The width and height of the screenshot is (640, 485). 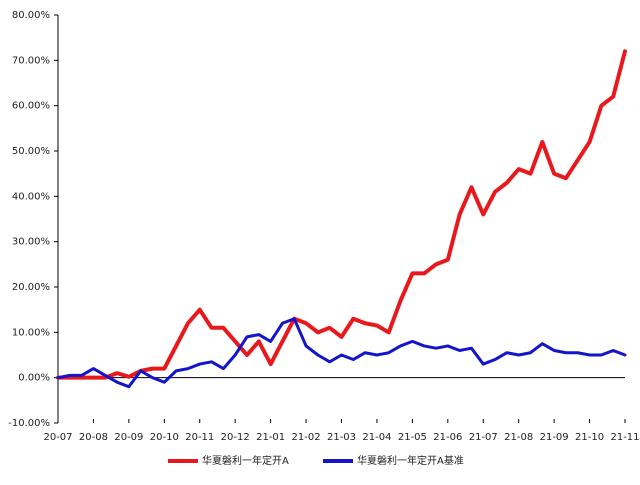 What do you see at coordinates (31, 196) in the screenshot?
I see `y-tick-label: 40.00%` at bounding box center [31, 196].